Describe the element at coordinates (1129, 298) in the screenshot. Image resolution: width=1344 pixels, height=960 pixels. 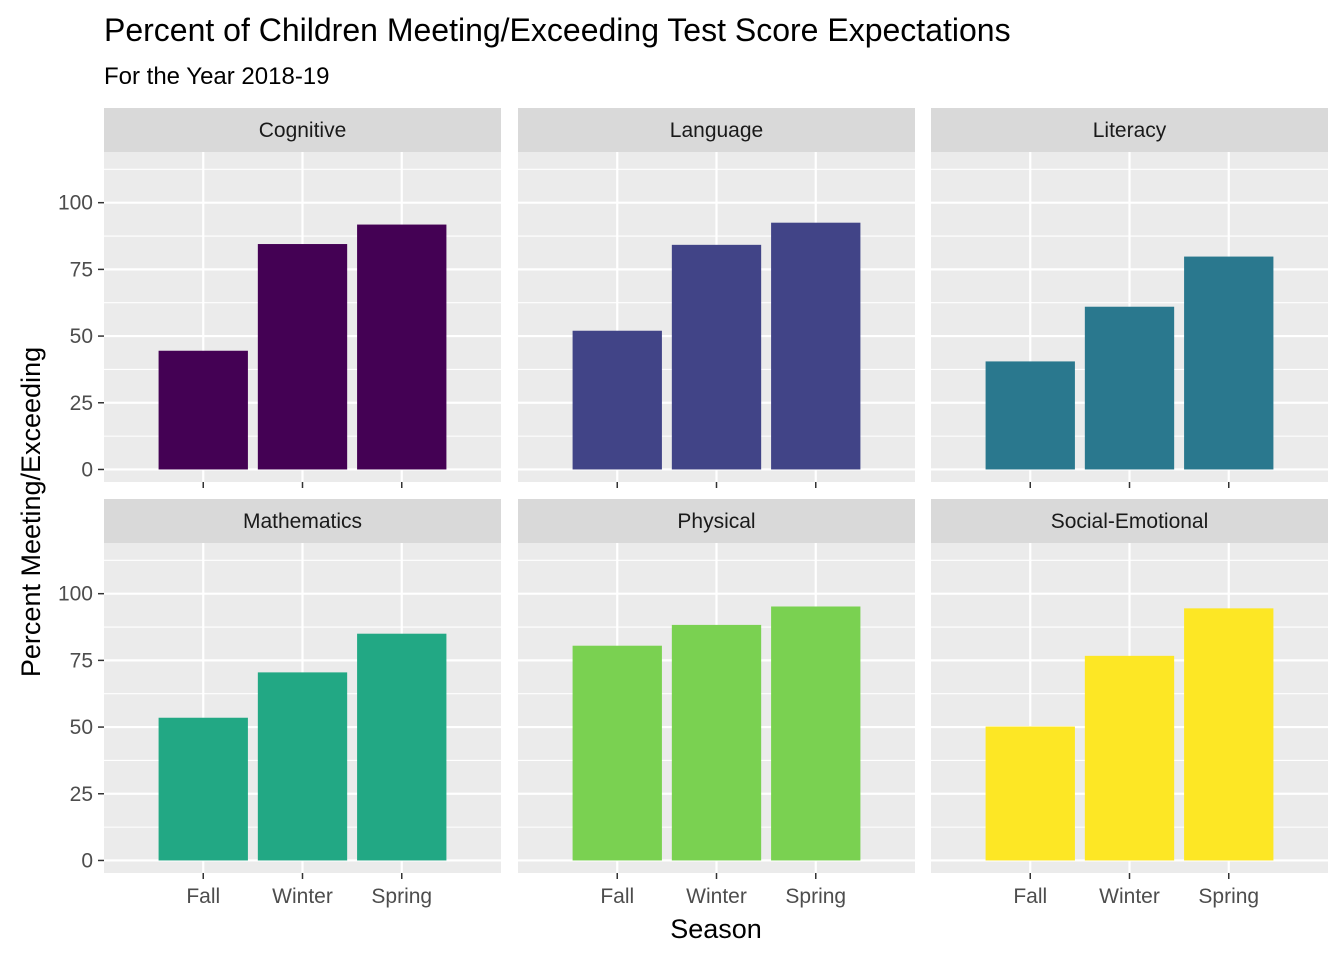
I see `panel-literacy: Literacy` at that location.